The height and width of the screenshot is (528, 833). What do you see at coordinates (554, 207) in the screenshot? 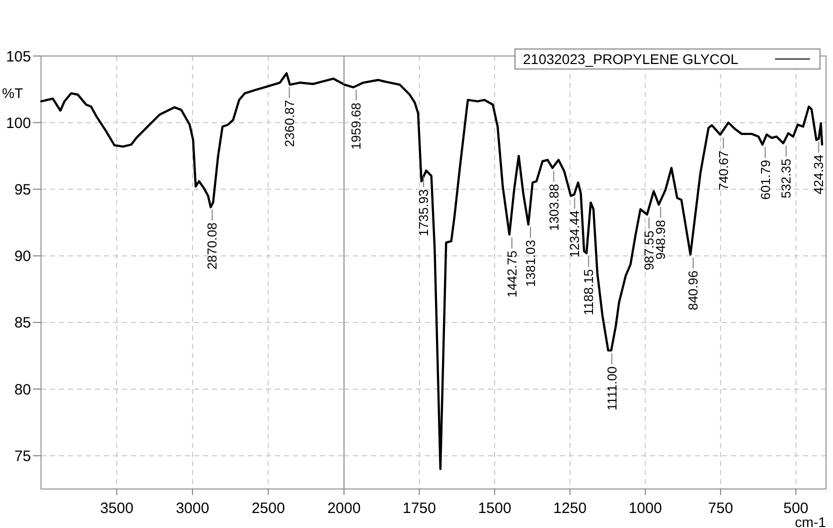
I see `annotation: 1303.88` at bounding box center [554, 207].